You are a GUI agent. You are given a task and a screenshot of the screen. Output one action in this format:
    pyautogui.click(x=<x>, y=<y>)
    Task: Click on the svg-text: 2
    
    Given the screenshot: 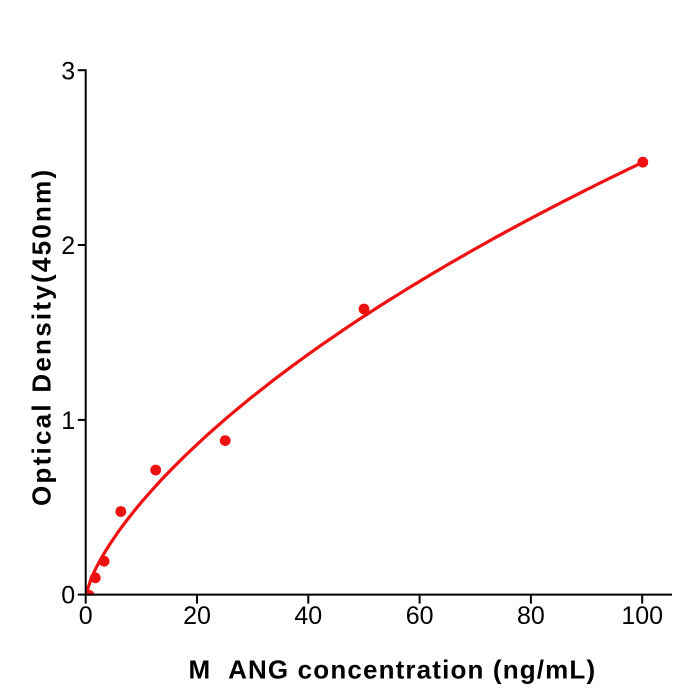 What is the action you would take?
    pyautogui.click(x=68, y=246)
    